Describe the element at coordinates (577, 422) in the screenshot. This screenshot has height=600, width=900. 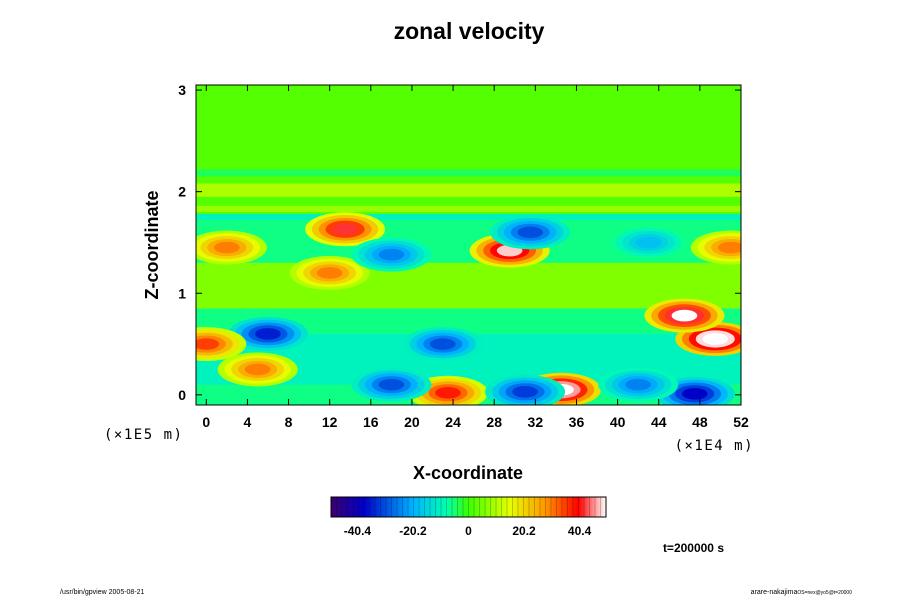
I see `x-tick-label-9: 36` at that location.